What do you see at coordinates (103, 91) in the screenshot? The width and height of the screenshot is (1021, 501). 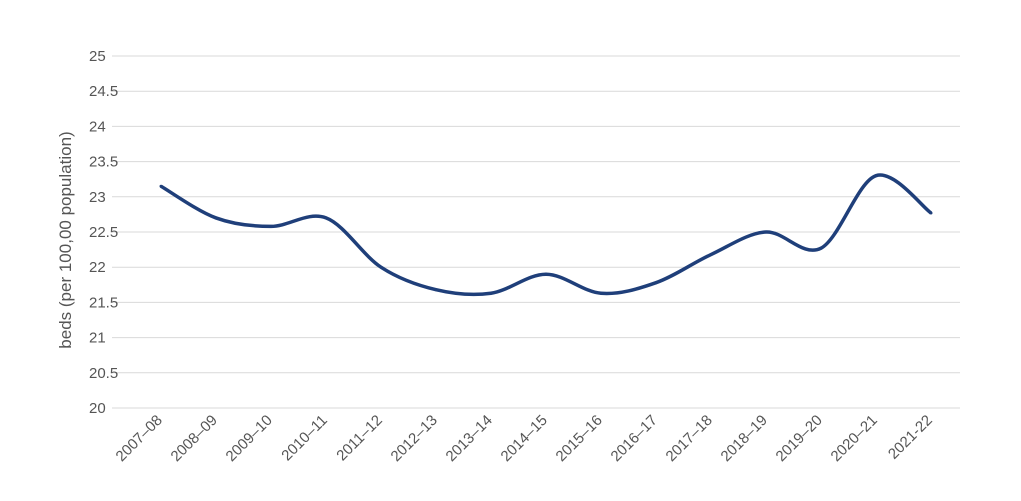 I see `y-tick-label: 24.5` at bounding box center [103, 91].